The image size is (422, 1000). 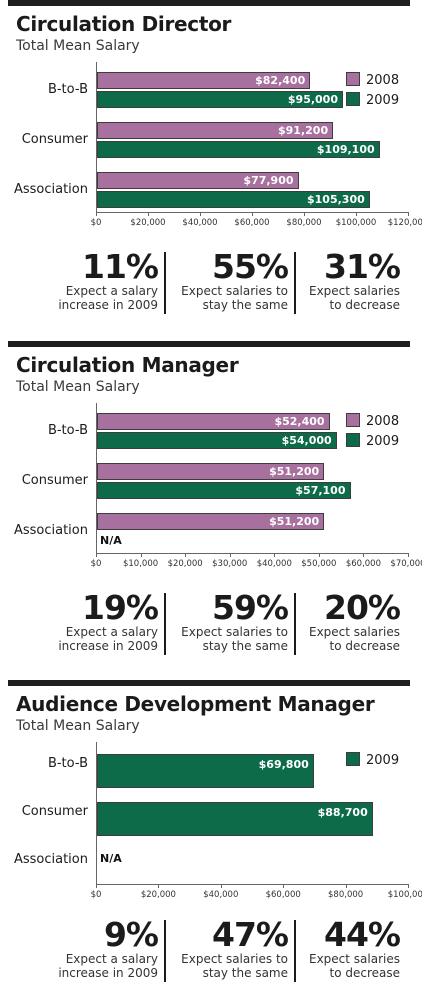 What do you see at coordinates (93, 948) in the screenshot?
I see `stat-block: 9% Expect a salary increase in 2009` at bounding box center [93, 948].